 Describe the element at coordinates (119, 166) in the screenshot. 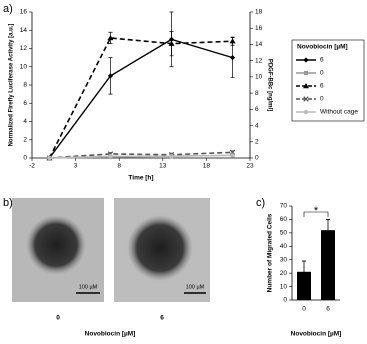

I see `x-tick-label: 8` at that location.